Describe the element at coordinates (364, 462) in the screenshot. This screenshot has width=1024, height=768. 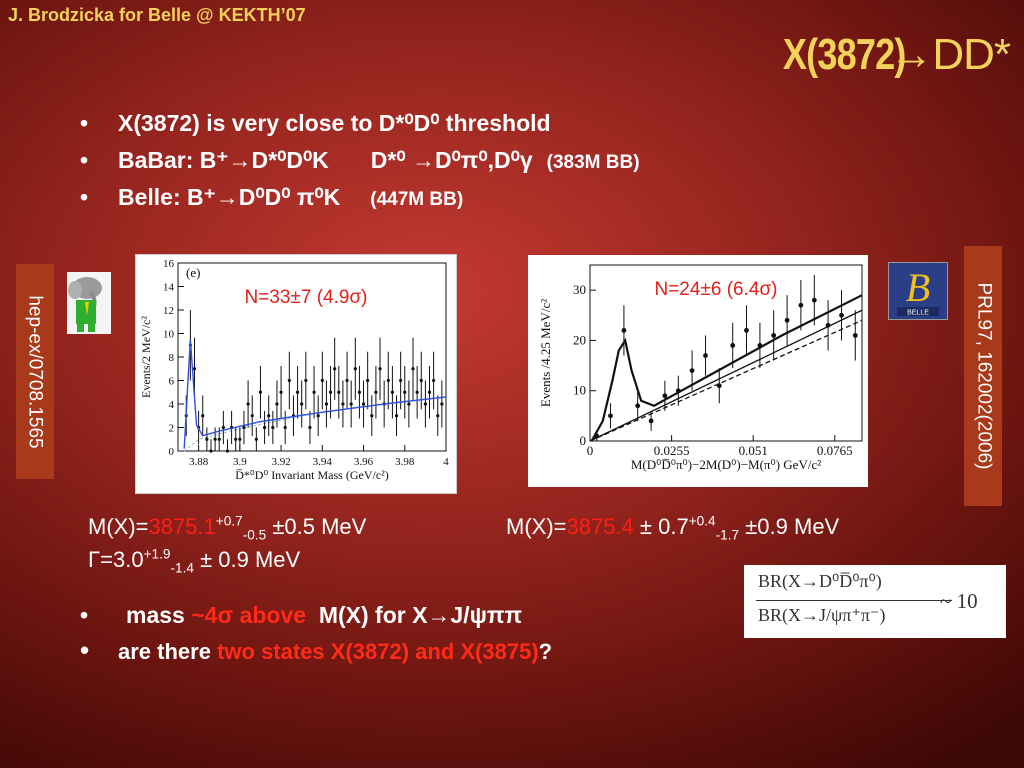
I see `x-tick-label: 3.96` at that location.